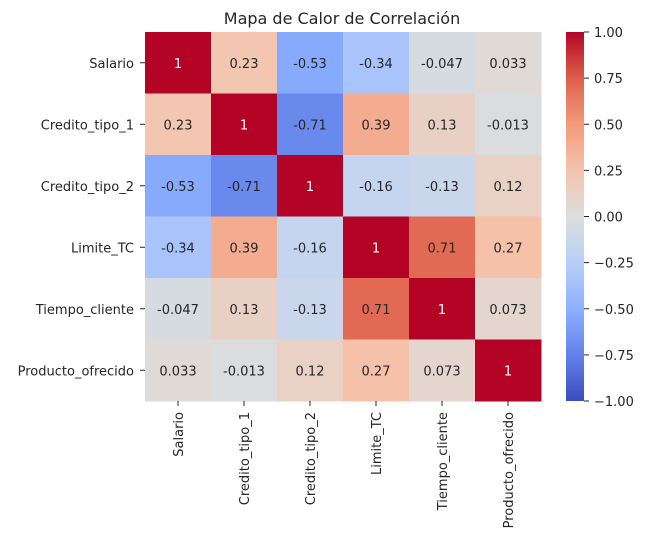 This screenshot has height=550, width=646. I want to click on colorbar-tick-label: −0.75, so click(614, 356).